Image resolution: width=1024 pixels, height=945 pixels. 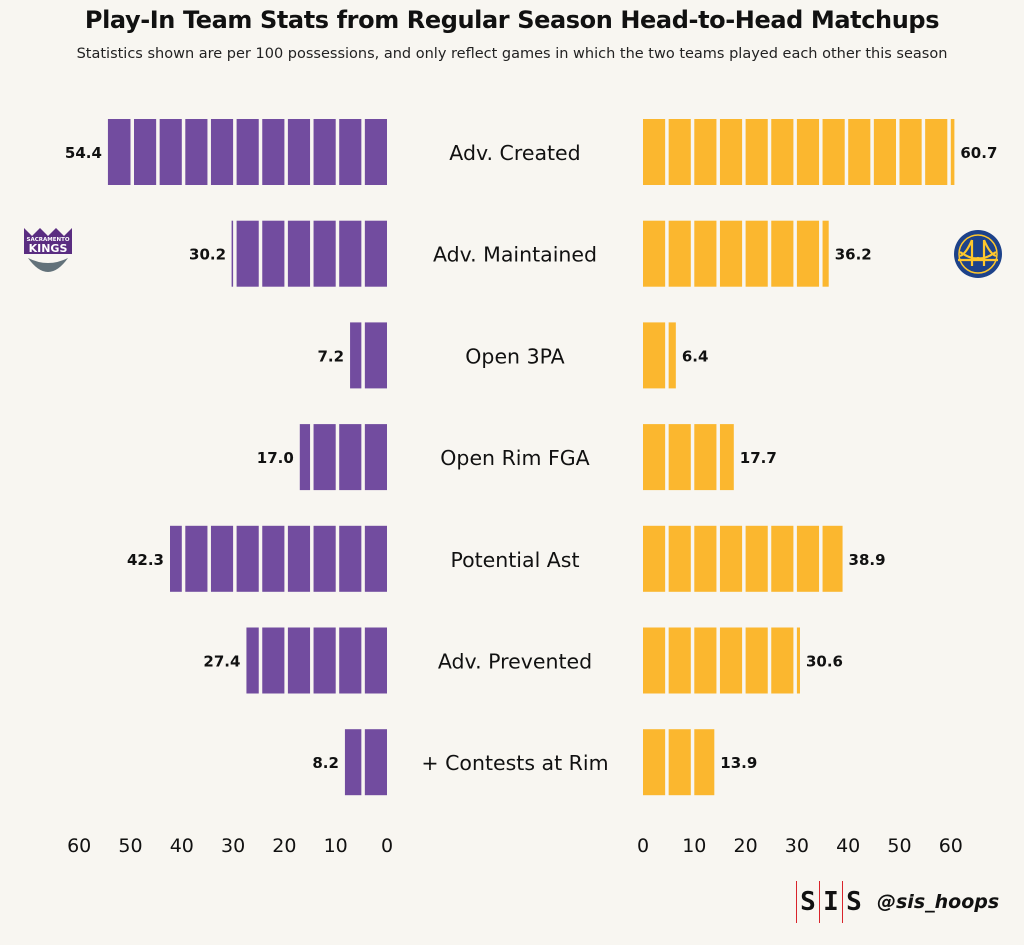 I want to click on right-axis-tick: 0, so click(x=643, y=846).